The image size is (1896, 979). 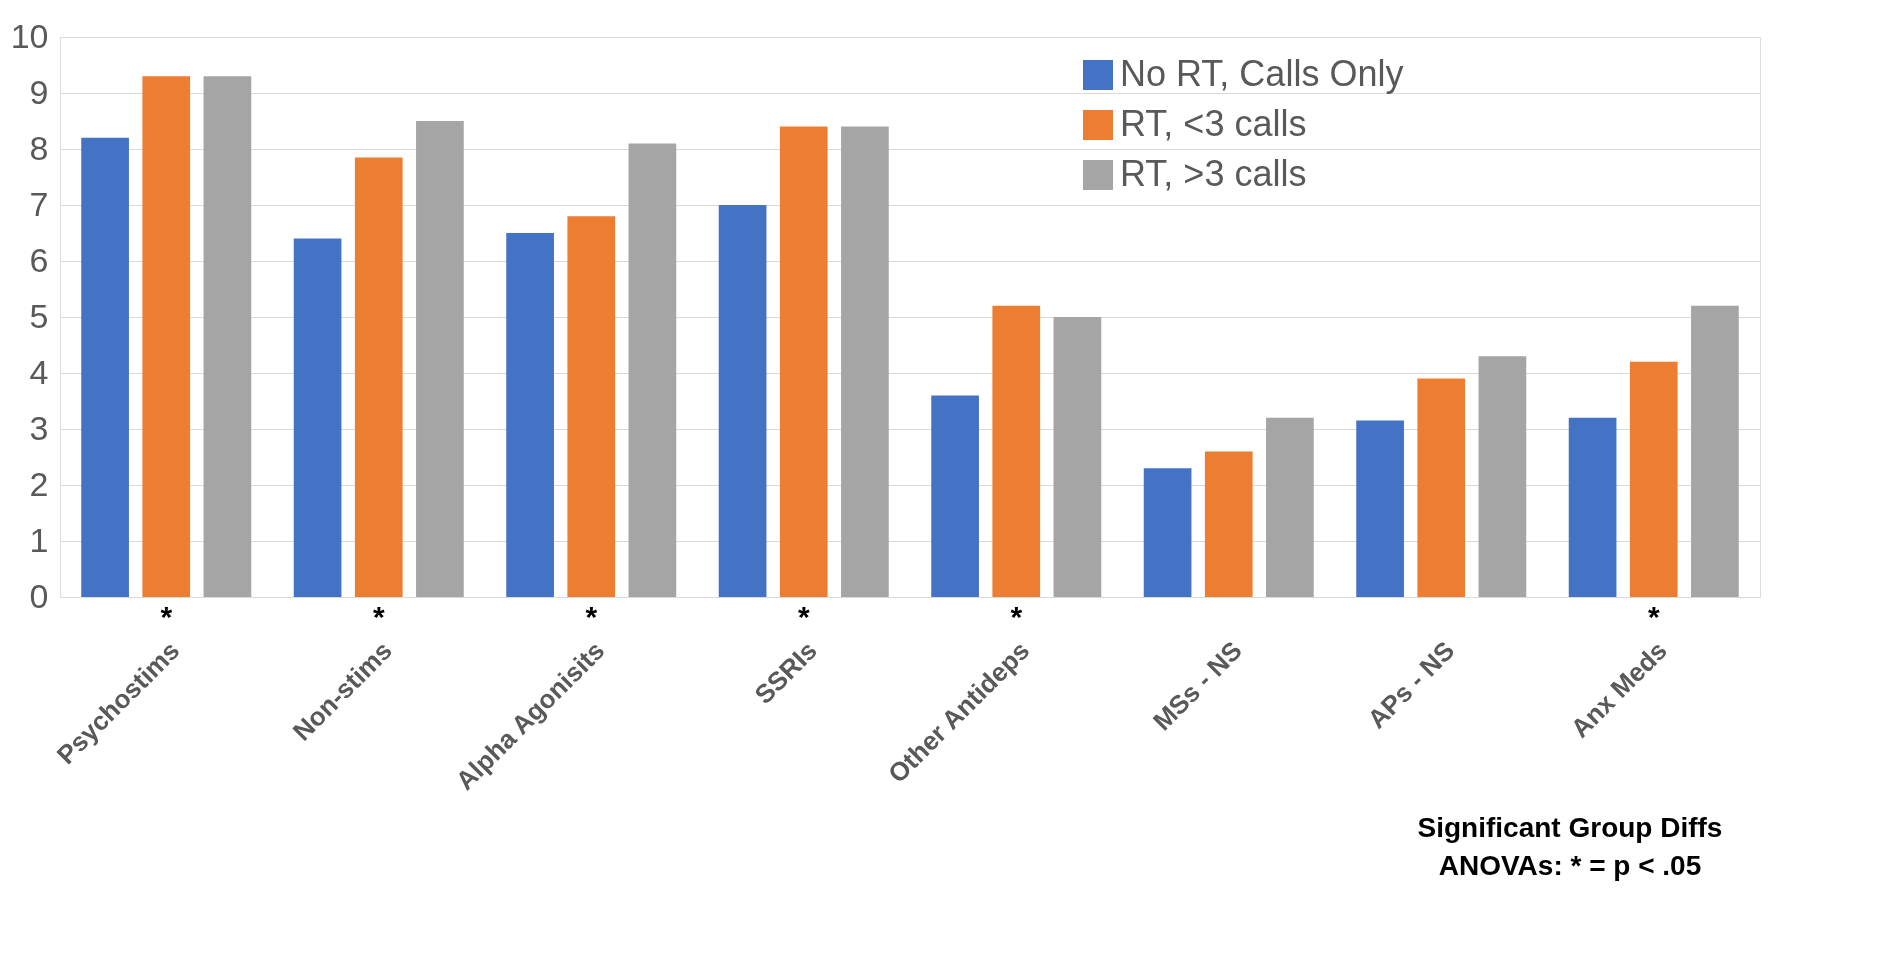 I want to click on legend-label: No RT, Calls Only, so click(x=1262, y=73).